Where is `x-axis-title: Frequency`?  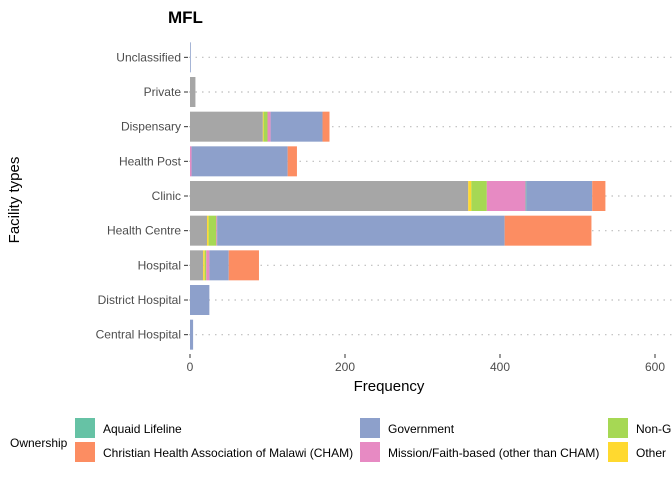
x-axis-title: Frequency is located at coordinates (389, 386).